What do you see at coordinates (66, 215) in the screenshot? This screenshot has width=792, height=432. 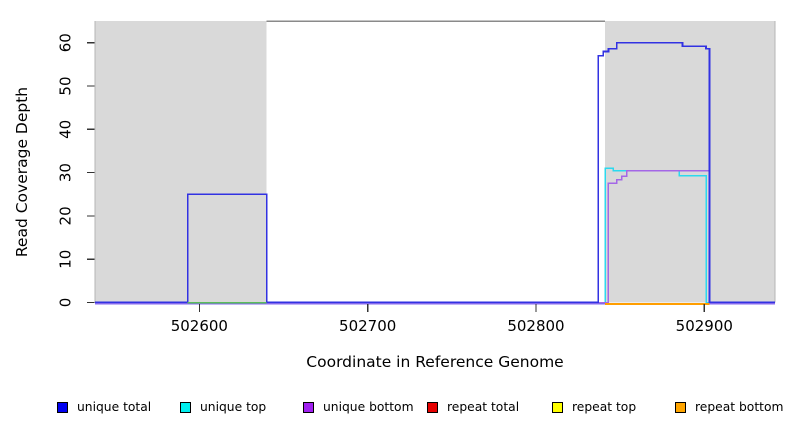 I see `y-tick-label: 20` at bounding box center [66, 215].